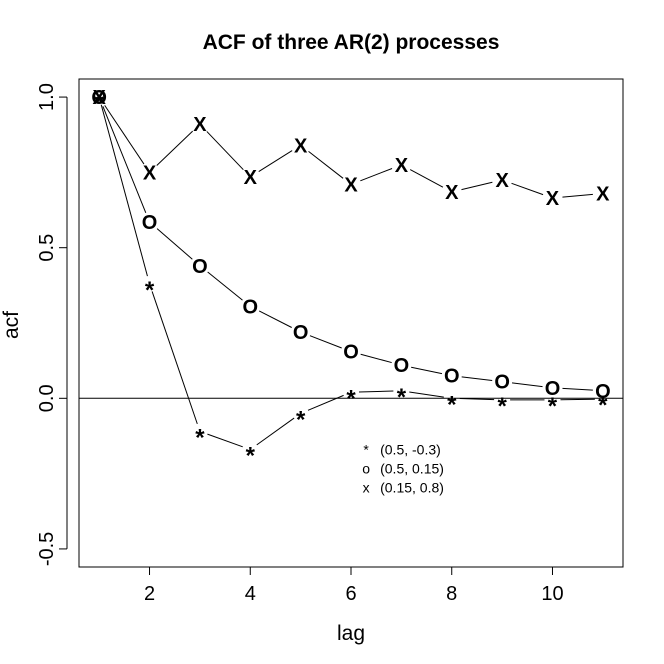 The width and height of the screenshot is (664, 664). What do you see at coordinates (366, 469) in the screenshot?
I see `legend-symbol: o` at bounding box center [366, 469].